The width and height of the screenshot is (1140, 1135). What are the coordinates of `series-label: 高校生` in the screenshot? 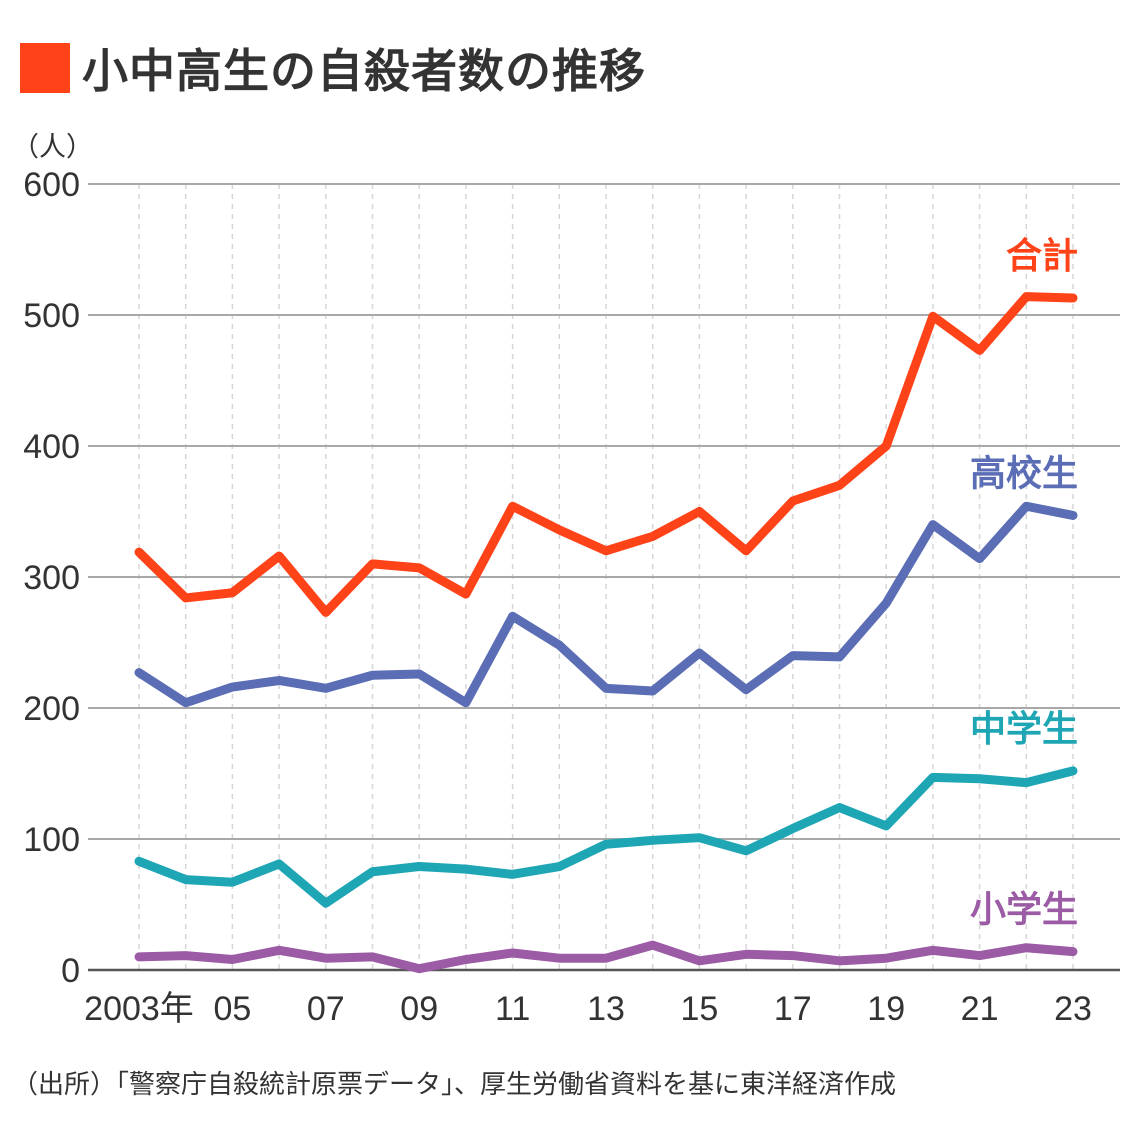 It's located at (1024, 473).